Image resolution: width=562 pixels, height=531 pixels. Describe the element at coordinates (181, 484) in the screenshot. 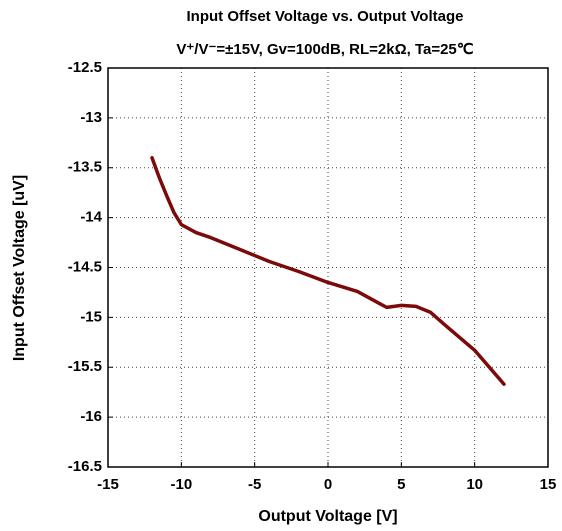

I see `x-tick-label: -10` at that location.